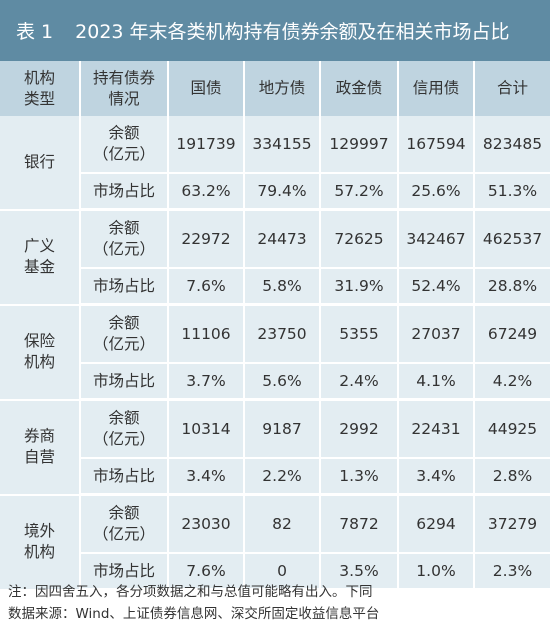  I want to click on amount-cell: 23030, so click(206, 524).